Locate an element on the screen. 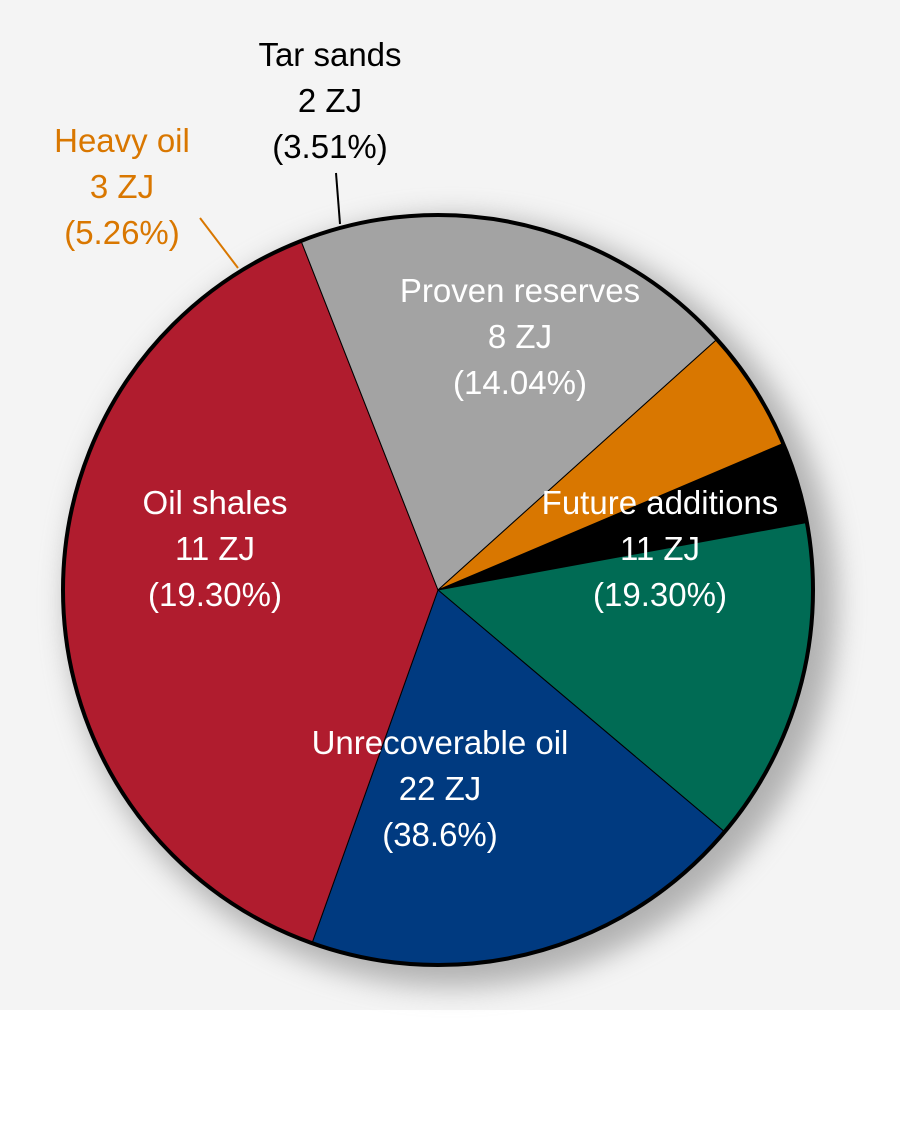 This screenshot has width=900, height=1131. slice-label-future-additions: Future additions 11 ZJ (19.30%) is located at coordinates (660, 548).